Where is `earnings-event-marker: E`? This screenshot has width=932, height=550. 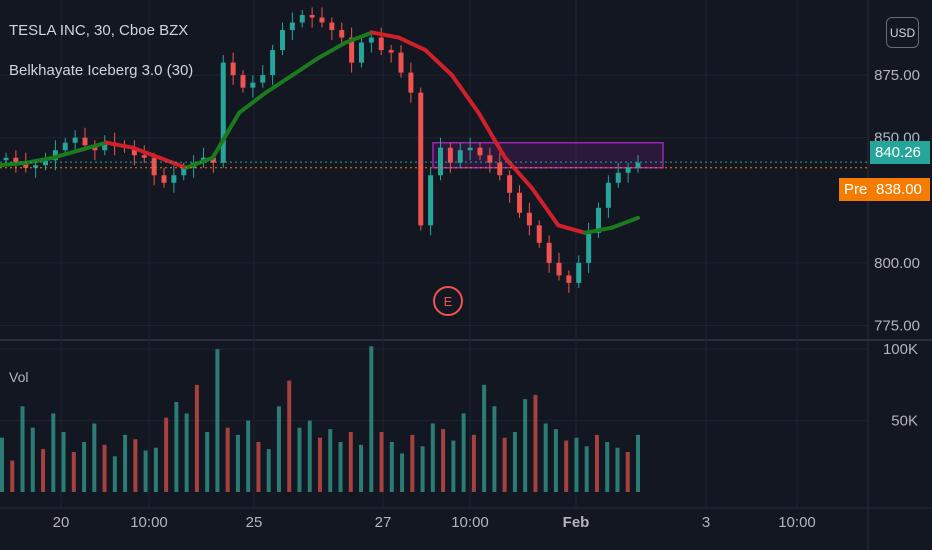
earnings-event-marker: E is located at coordinates (448, 301).